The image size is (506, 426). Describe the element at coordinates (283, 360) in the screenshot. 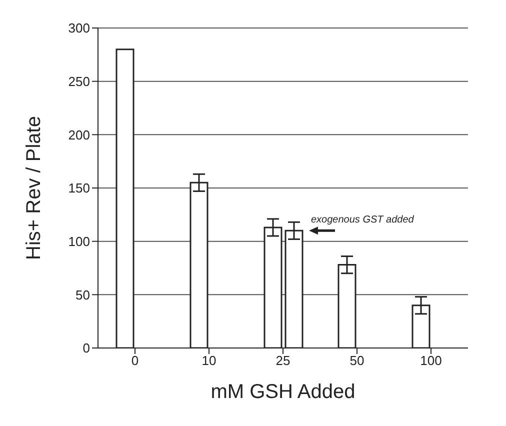

I see `x-tick-label: 25` at that location.